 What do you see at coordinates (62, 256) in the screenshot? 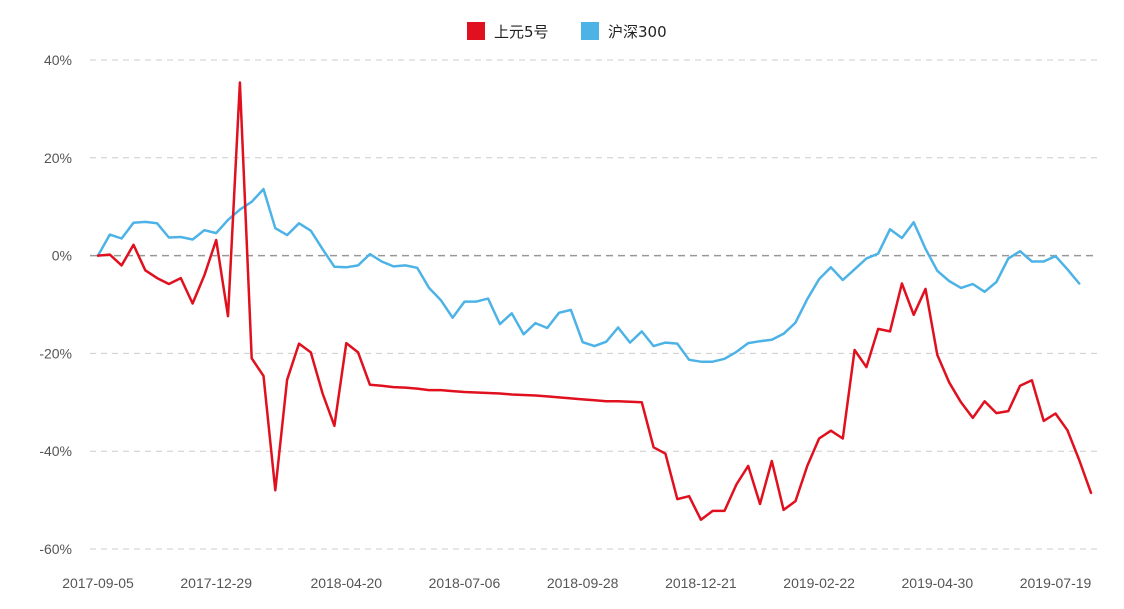
I see `y-tick-label: 0%` at bounding box center [62, 256].